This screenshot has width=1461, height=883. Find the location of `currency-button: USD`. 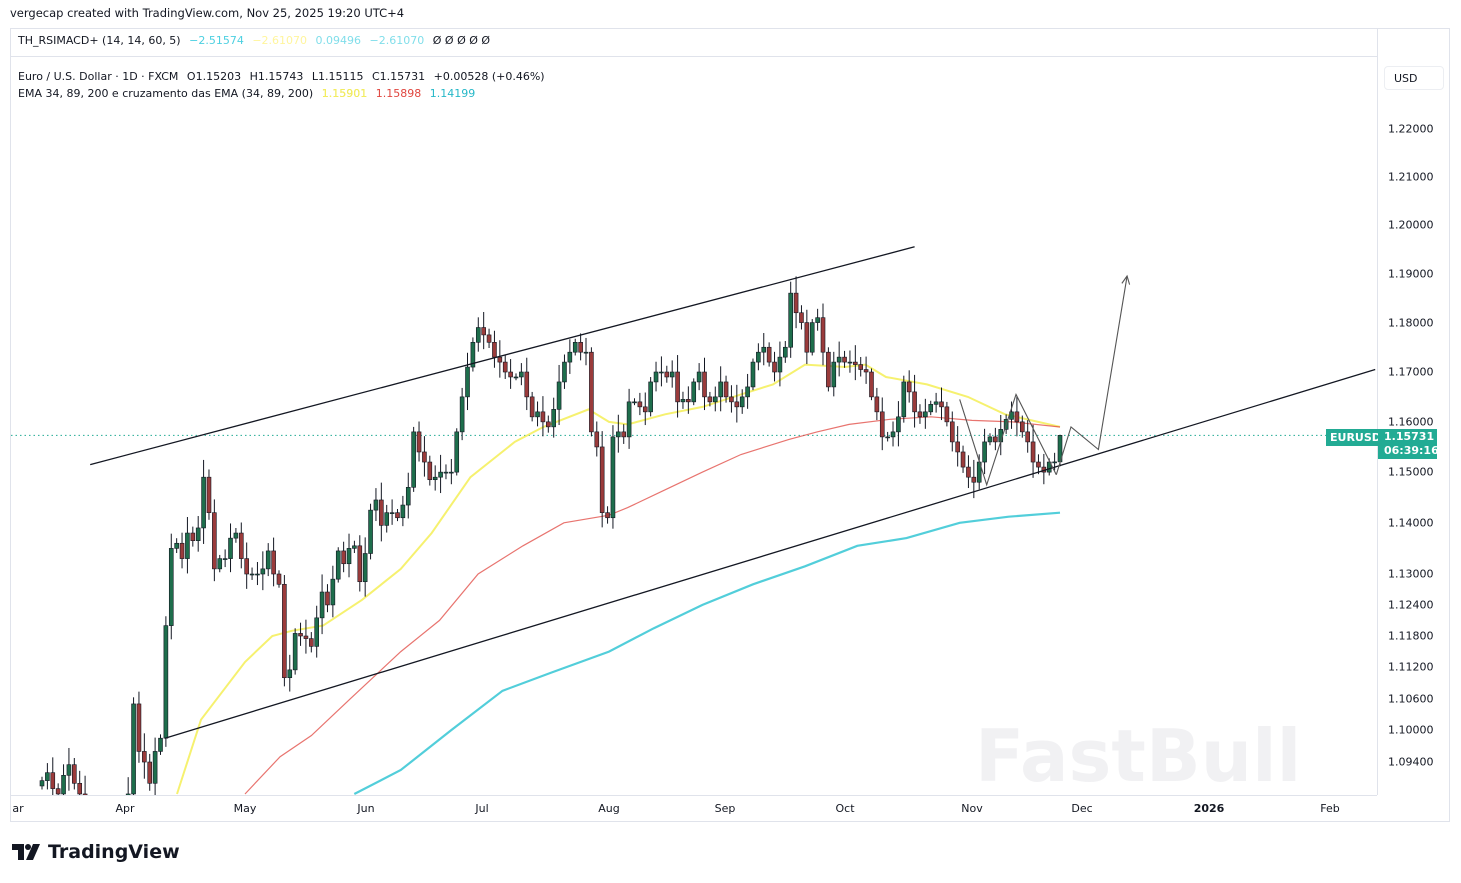

currency-button: USD is located at coordinates (1414, 78).